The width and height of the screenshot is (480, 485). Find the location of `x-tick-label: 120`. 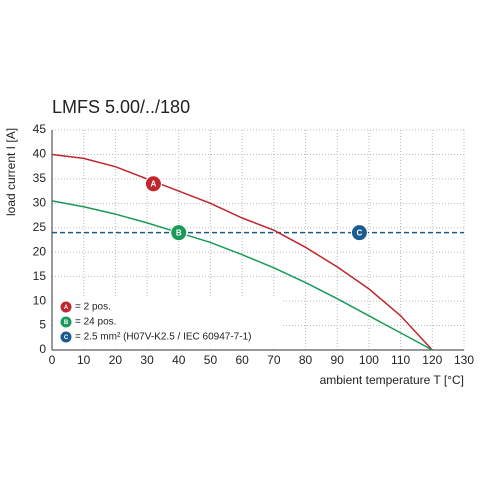

x-tick-label: 120 is located at coordinates (432, 360).